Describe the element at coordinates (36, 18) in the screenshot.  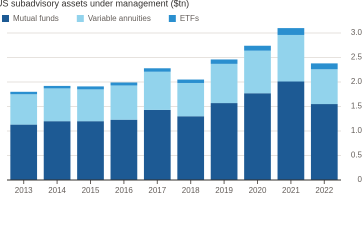
I see `legend-label: Mutual funds` at that location.